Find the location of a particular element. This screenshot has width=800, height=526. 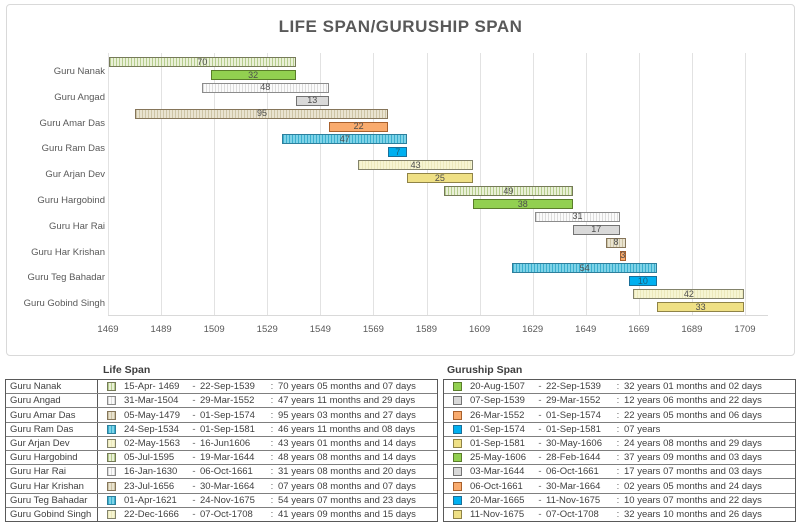

bar-value-label: 8 is located at coordinates (616, 242).